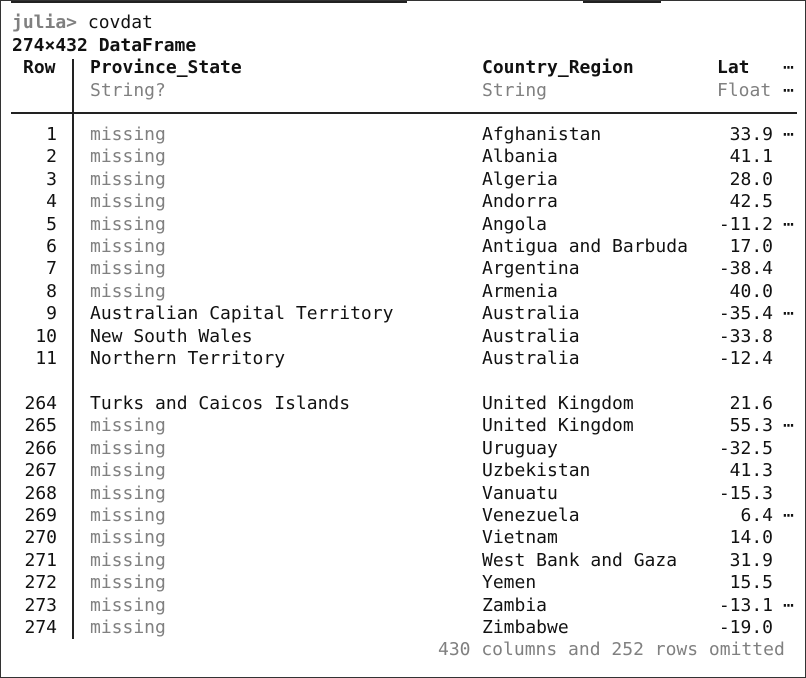 This screenshot has width=806, height=678. Describe the element at coordinates (209, 2) in the screenshot. I see `top-border-segment` at that location.